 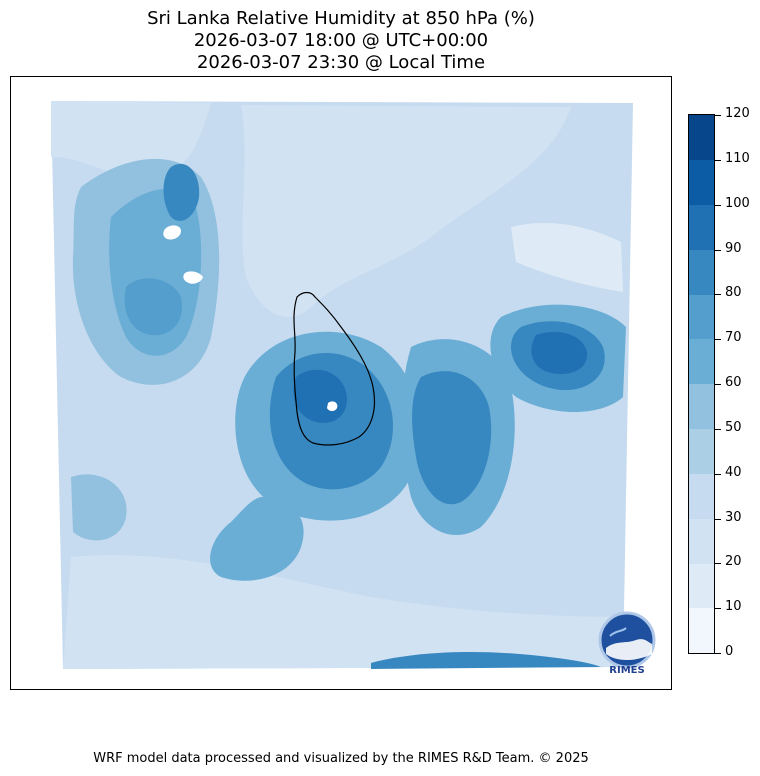 What do you see at coordinates (343, 612) in the screenshot?
I see `humidity-region-light-south` at bounding box center [343, 612].